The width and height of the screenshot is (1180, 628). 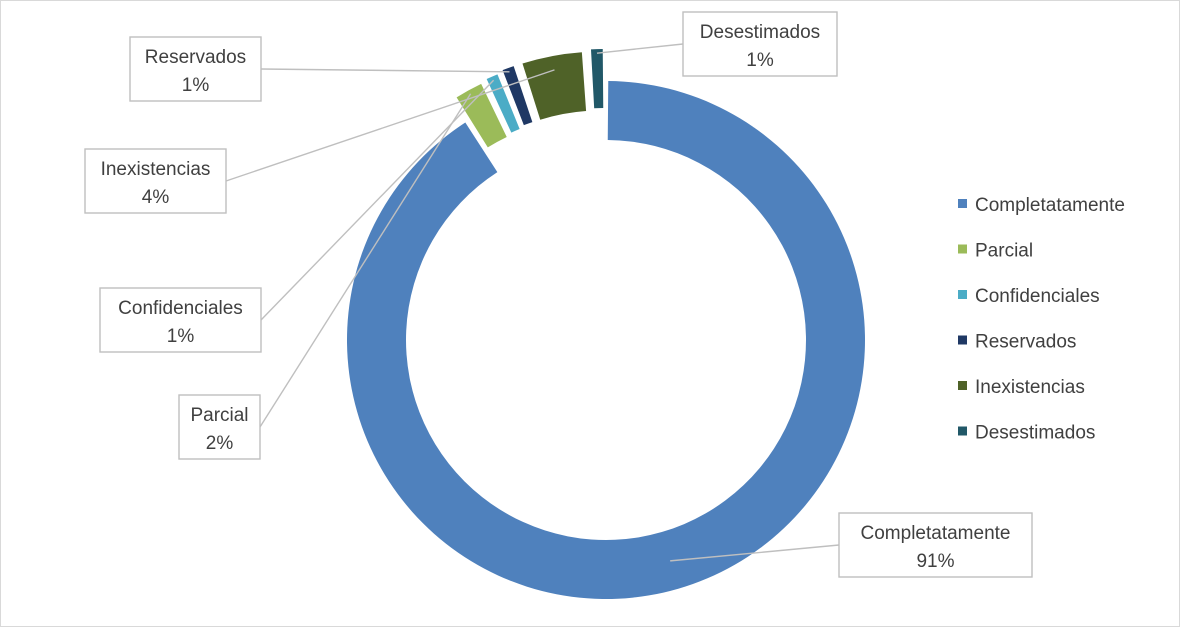 What do you see at coordinates (760, 32) in the screenshot?
I see `data-label-category: Desestimados` at bounding box center [760, 32].